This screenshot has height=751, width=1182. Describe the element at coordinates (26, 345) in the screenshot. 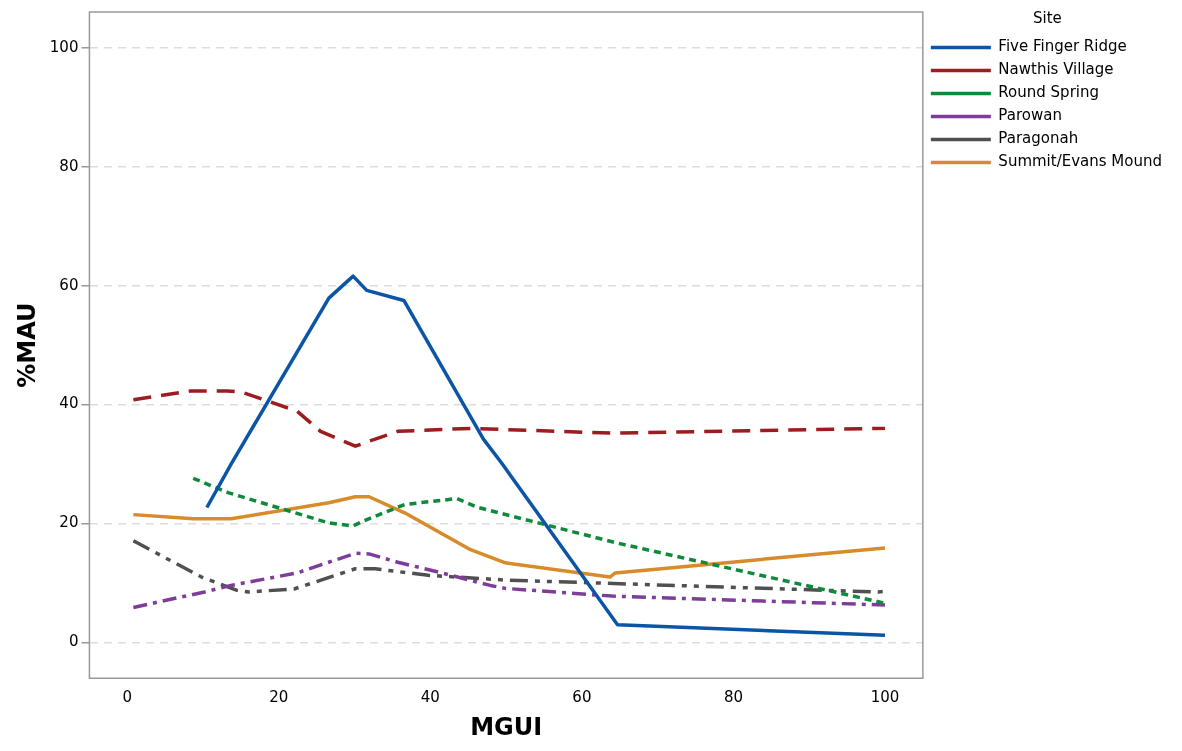

I see `y-axis-title: %MAU` at that location.